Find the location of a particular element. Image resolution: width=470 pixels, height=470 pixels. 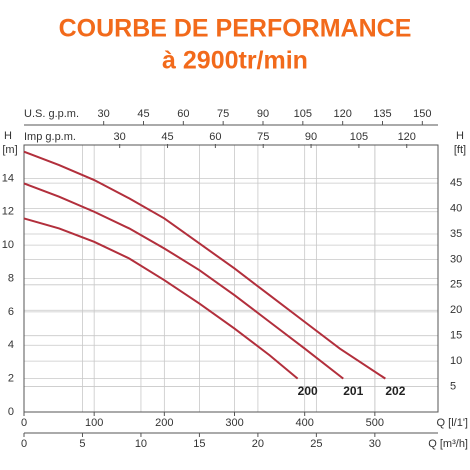

x-axis-label: Q [l/1'] is located at coordinates (452, 423).